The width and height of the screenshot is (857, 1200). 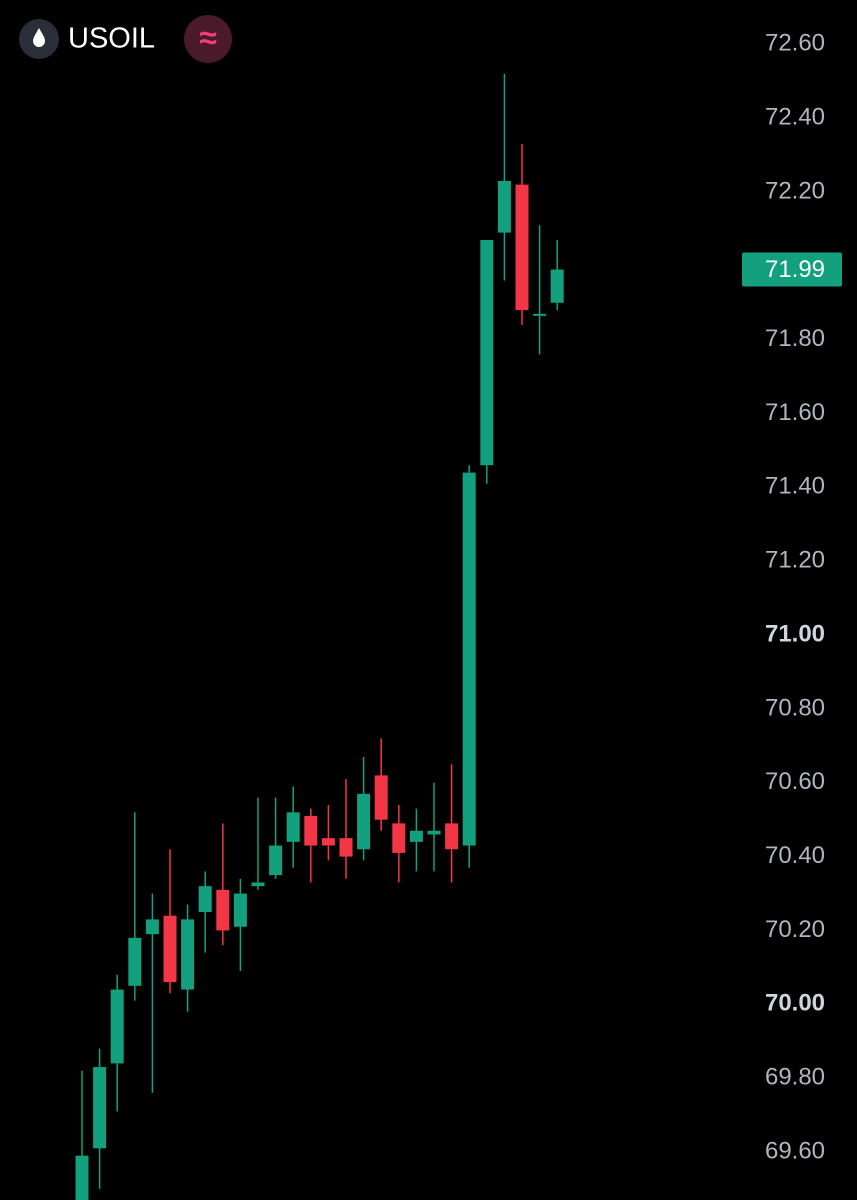 I want to click on y-tick-label: 69.60, so click(x=795, y=1150).